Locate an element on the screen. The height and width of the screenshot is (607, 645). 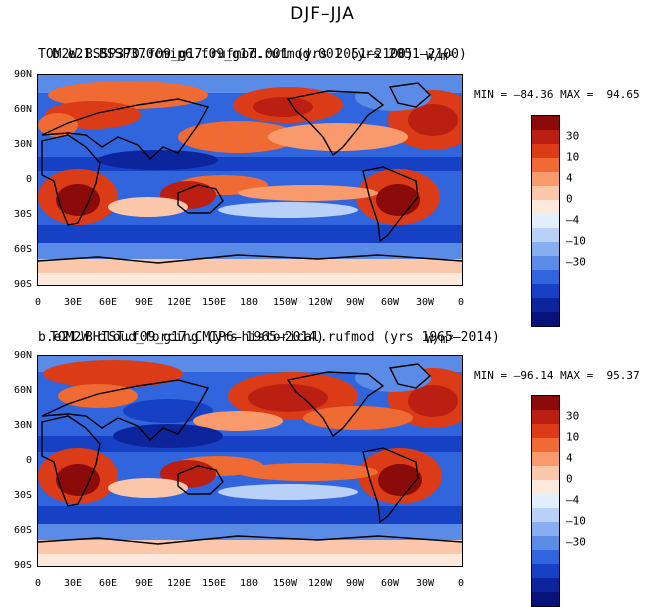
panel-1-lon-90w: 90W is located at coordinates (355, 302).